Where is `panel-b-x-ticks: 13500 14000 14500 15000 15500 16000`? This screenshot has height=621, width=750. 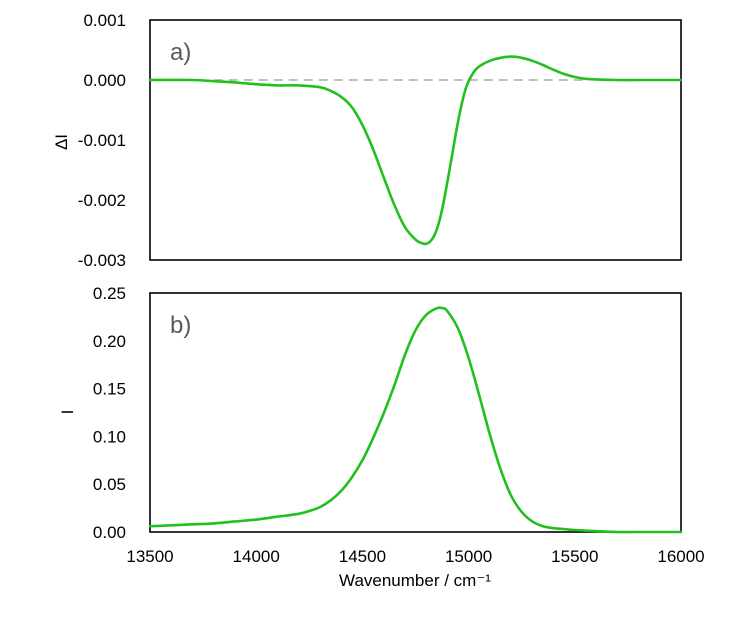
panel-b-x-ticks: 13500 14000 14500 15000 15500 16000 is located at coordinates (415, 556).